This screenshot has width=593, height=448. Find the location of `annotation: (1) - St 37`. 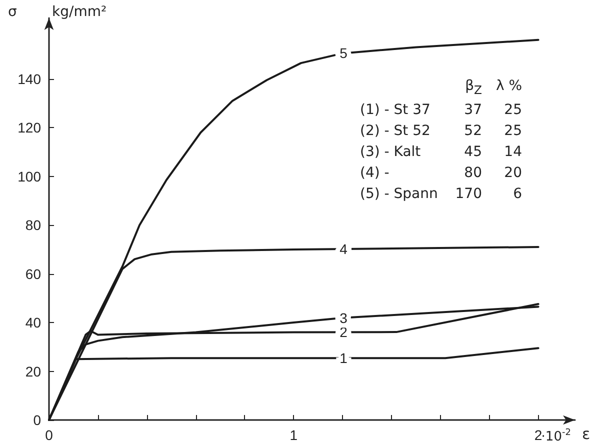

annotation: (1) - St 37 is located at coordinates (396, 110).